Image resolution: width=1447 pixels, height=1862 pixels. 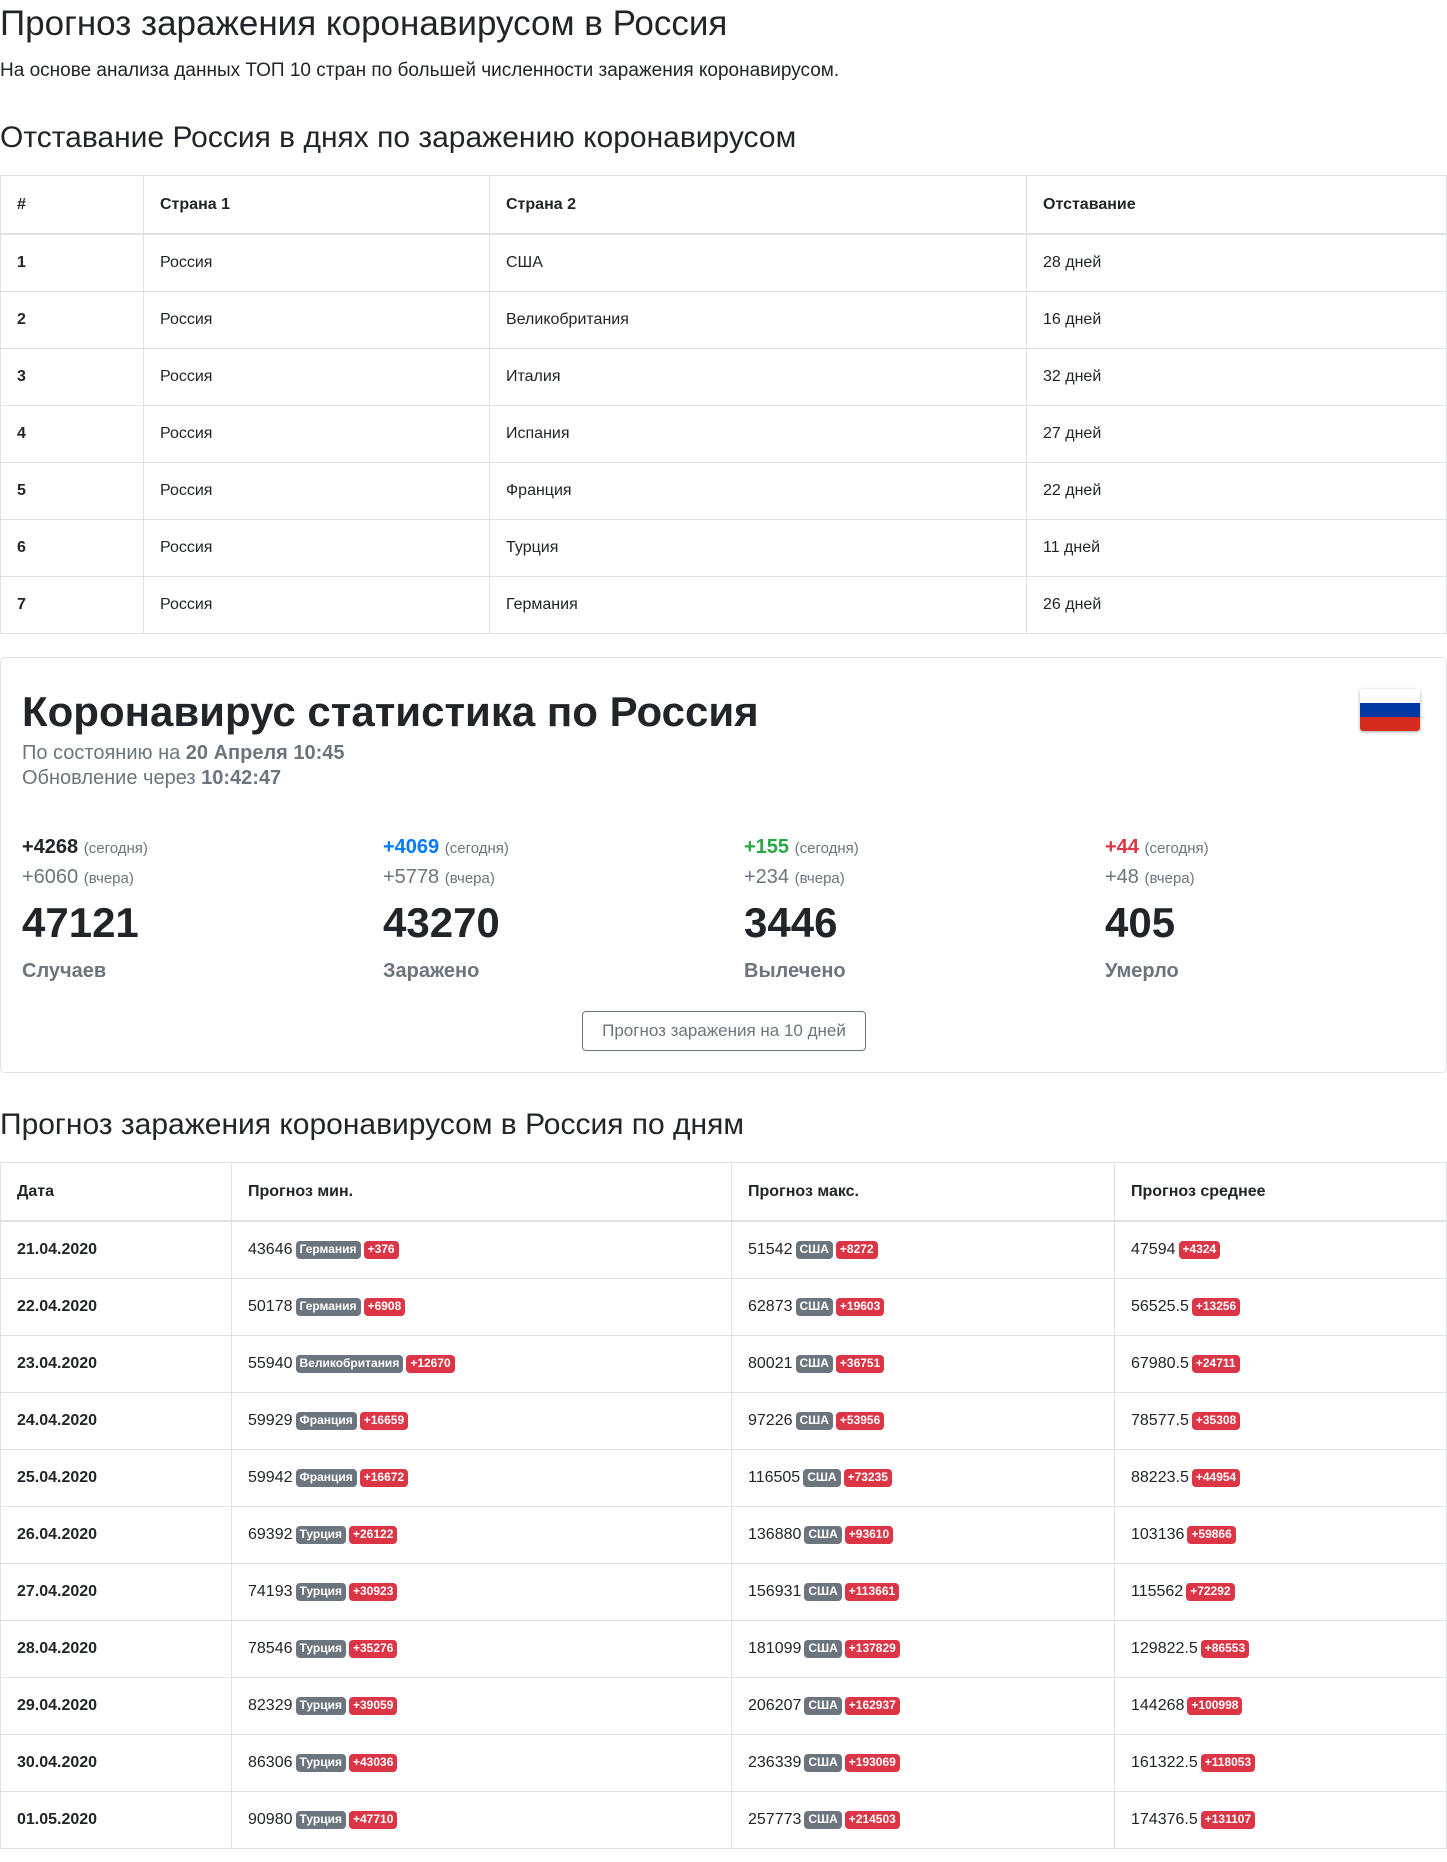 What do you see at coordinates (770, 1363) in the screenshot?
I see `forecast-max-value: 80021` at bounding box center [770, 1363].